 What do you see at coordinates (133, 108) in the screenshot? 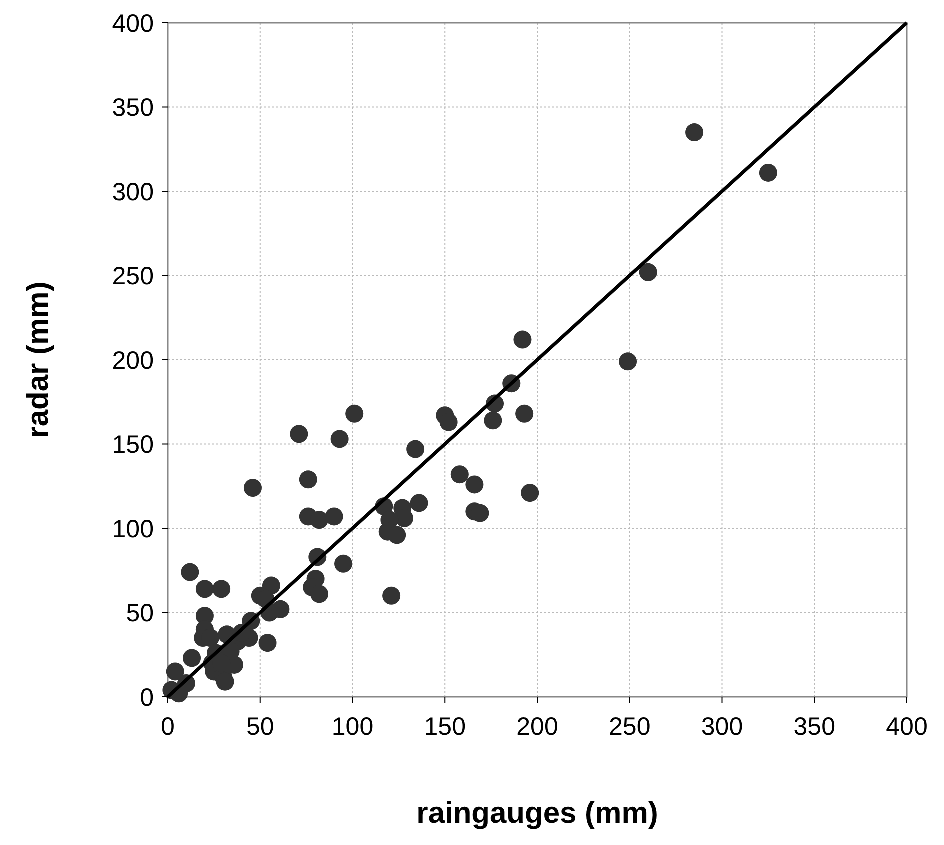
I see `y-tick-label: 350` at bounding box center [133, 108].